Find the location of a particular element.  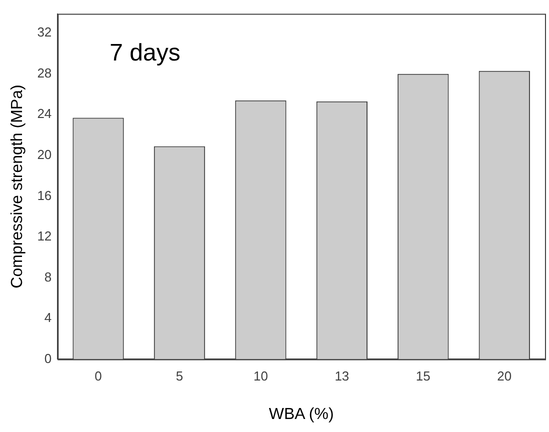

x-tick-label: 0 is located at coordinates (98, 376).